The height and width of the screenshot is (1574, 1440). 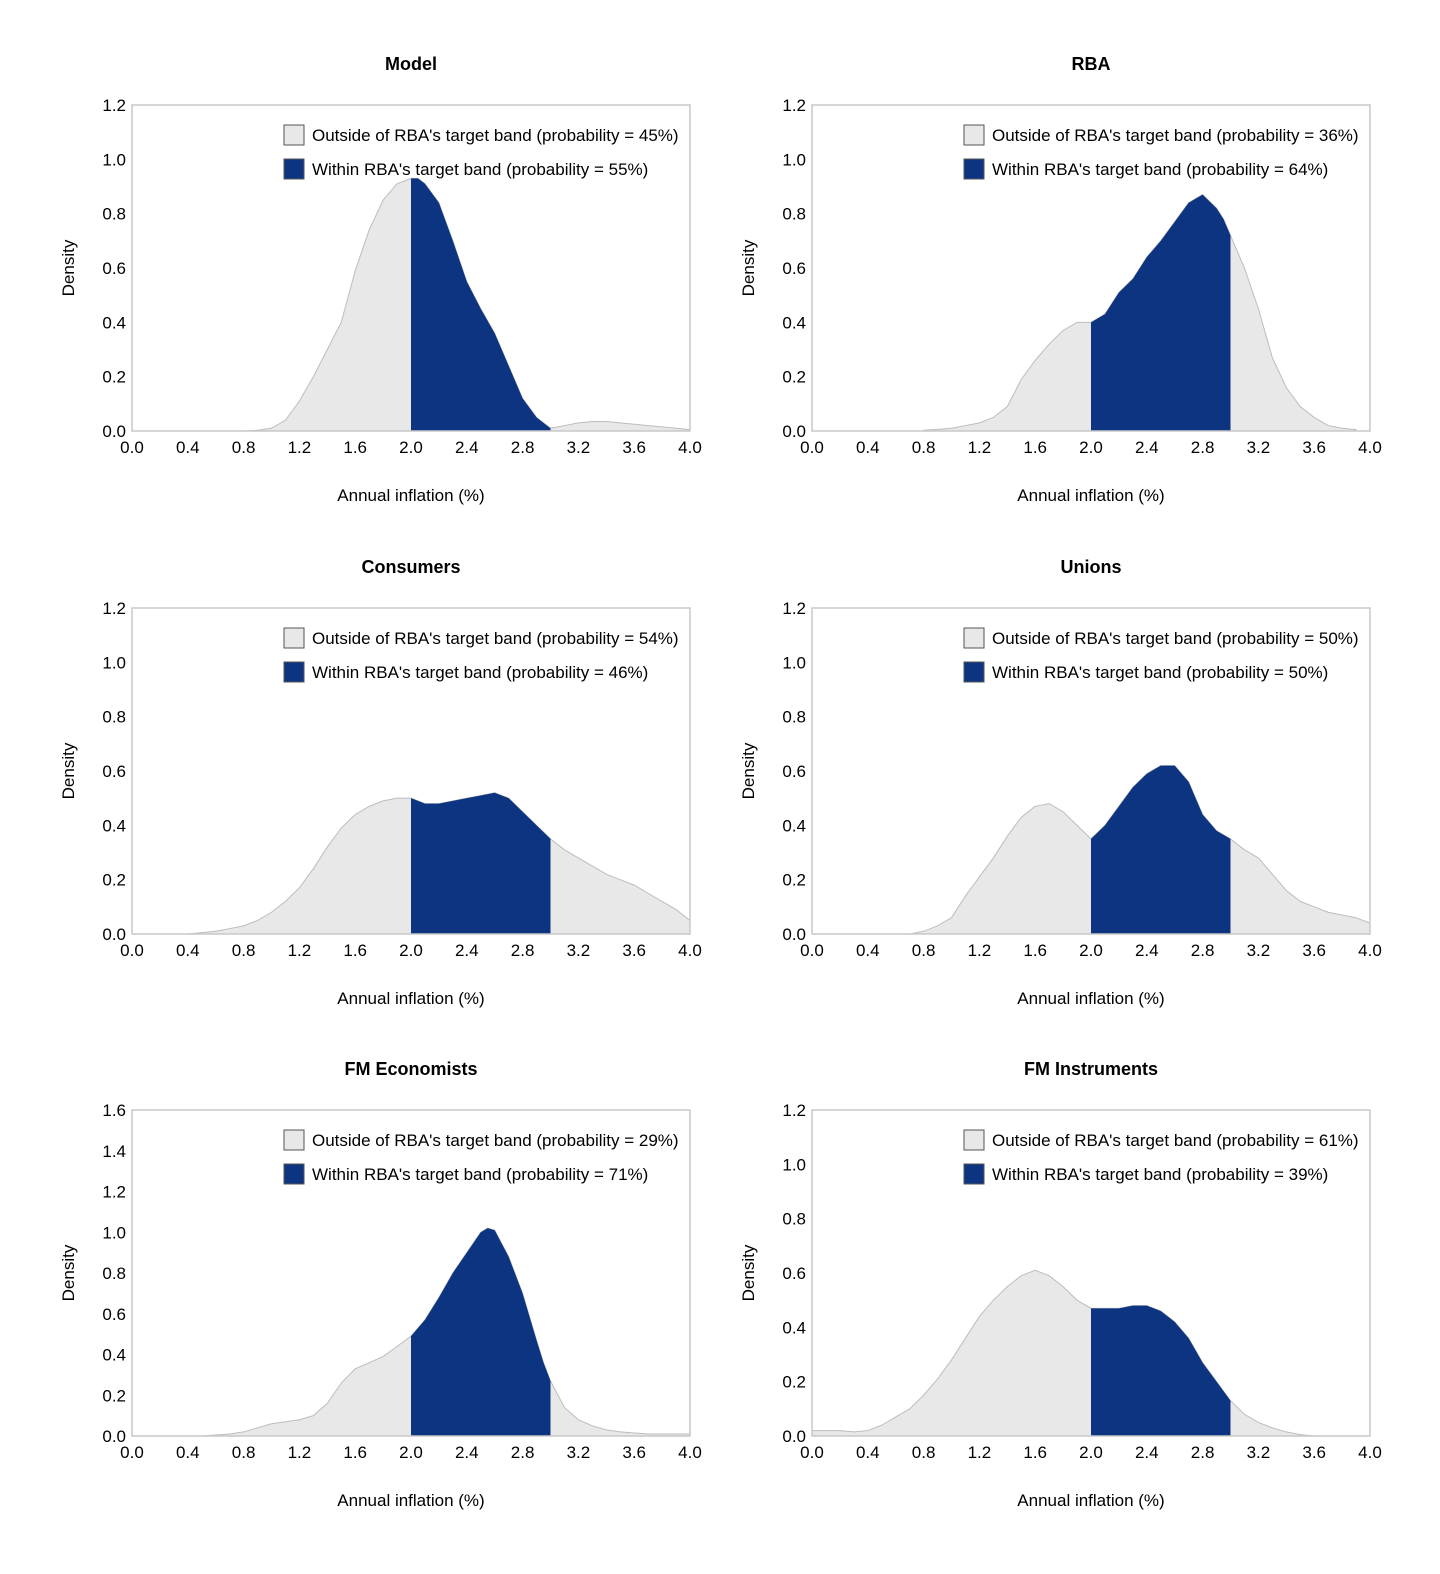 What do you see at coordinates (1091, 64) in the screenshot?
I see `chart-title: RBA` at bounding box center [1091, 64].